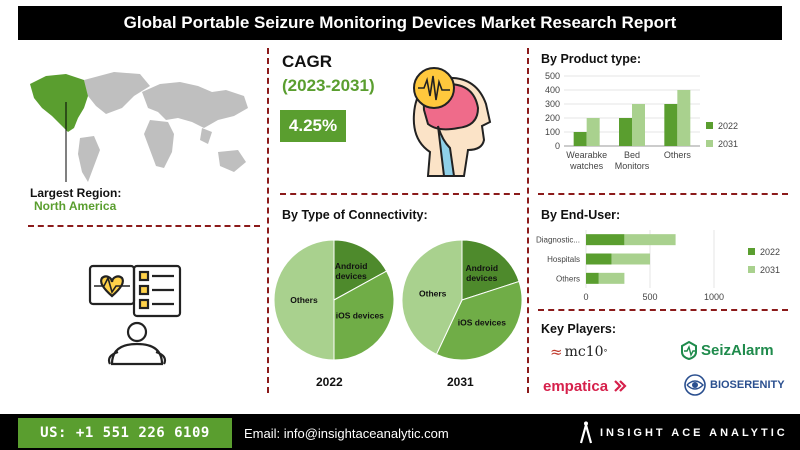 Image resolution: width=800 pixels, height=450 pixels. What do you see at coordinates (232, 161) in the screenshot?
I see `australia-shape` at bounding box center [232, 161].